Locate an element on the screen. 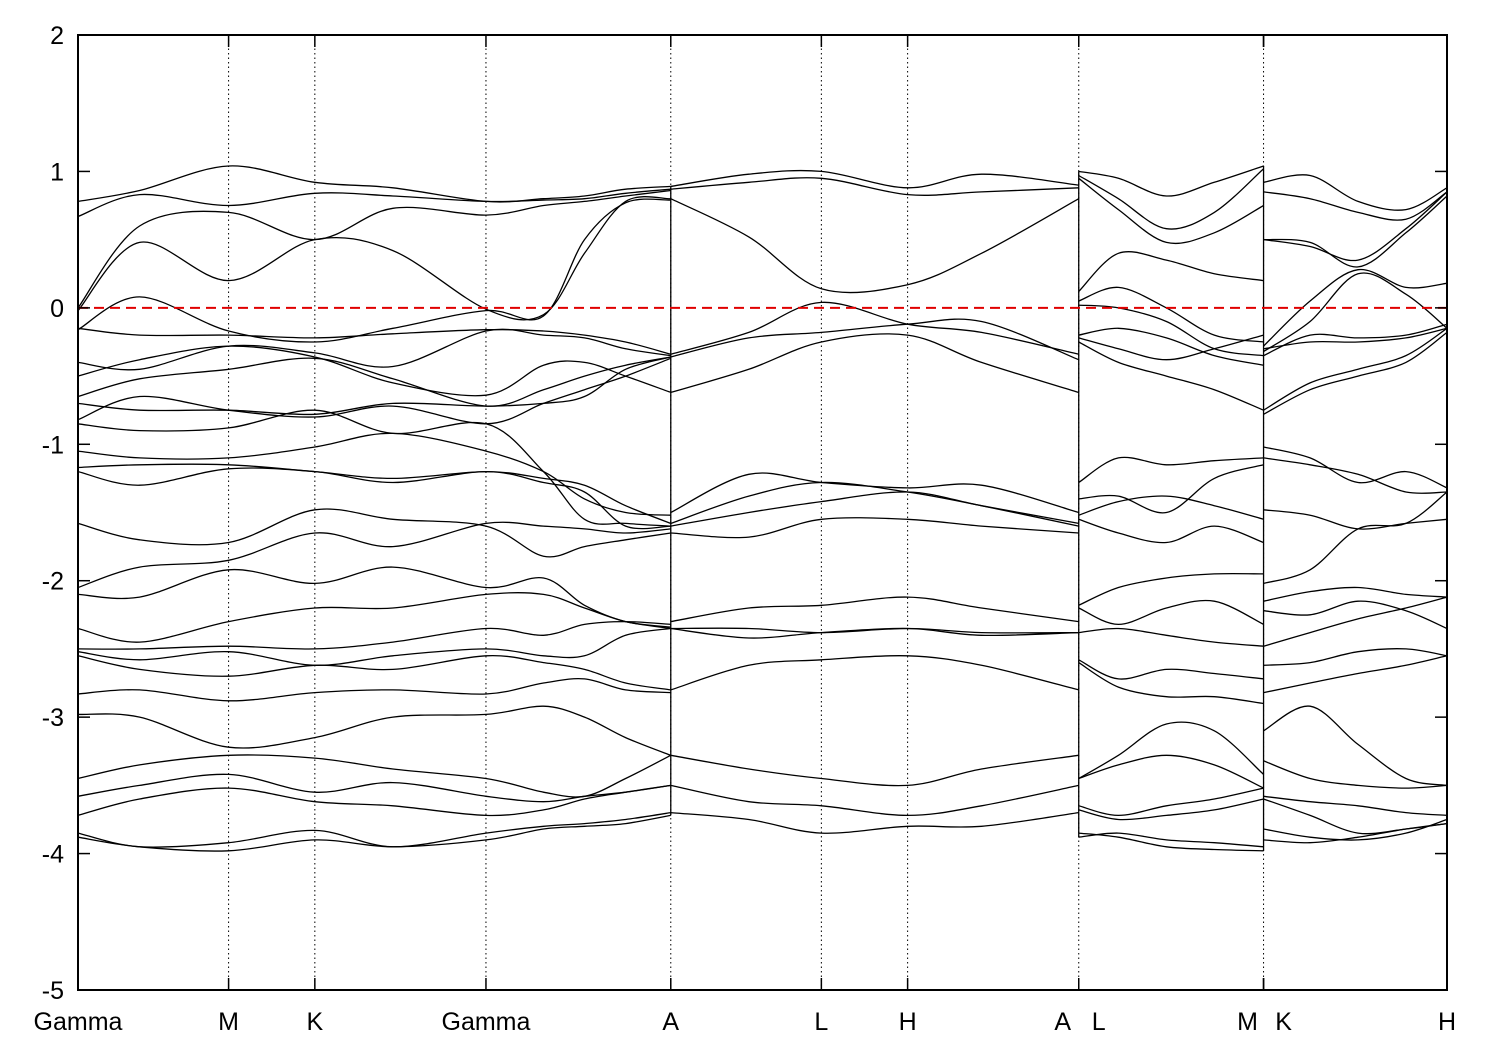  y-tick-label: -1 is located at coordinates (53, 445).